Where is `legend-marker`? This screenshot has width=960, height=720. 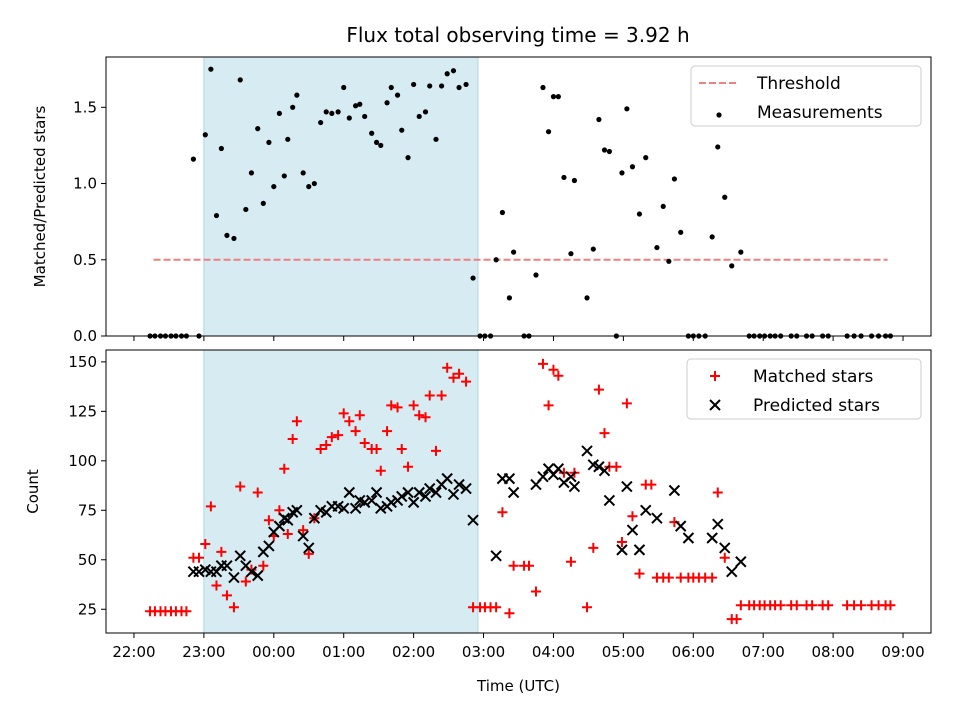
legend-marker is located at coordinates (715, 376).